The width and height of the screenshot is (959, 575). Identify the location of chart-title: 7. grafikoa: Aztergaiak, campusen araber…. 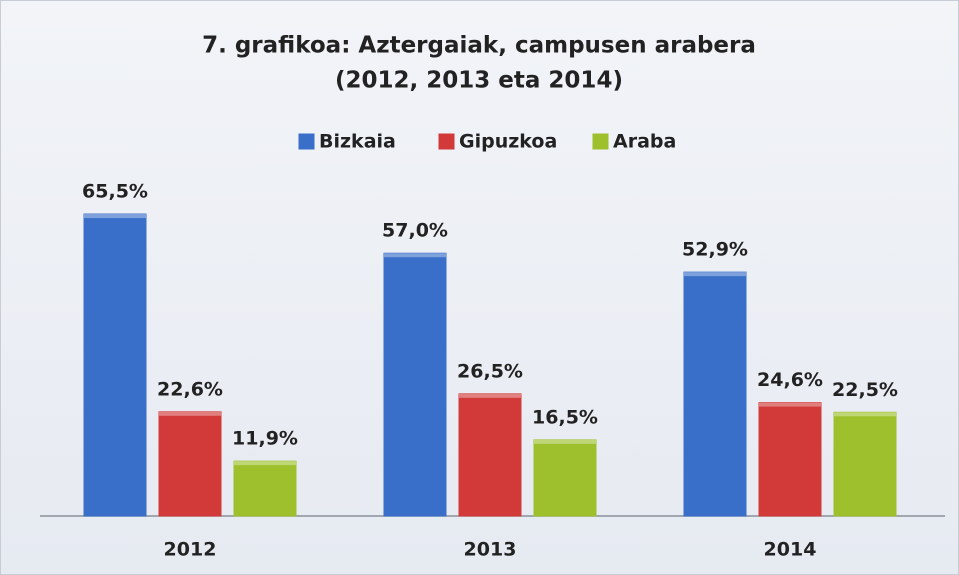
(479, 46).